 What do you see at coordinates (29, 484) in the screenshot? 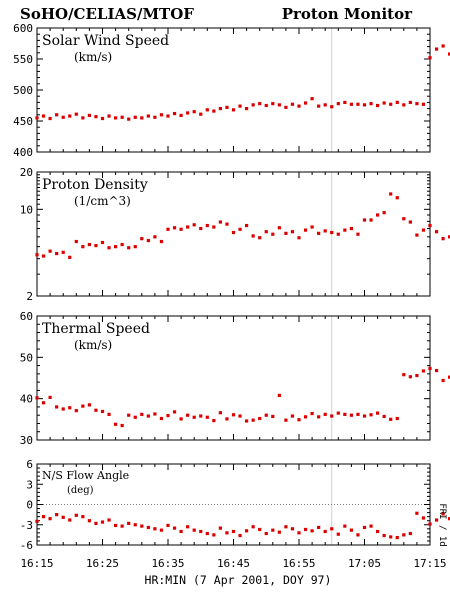
I see `n-s-flow-angle-y-tick-label: 3` at bounding box center [29, 484].